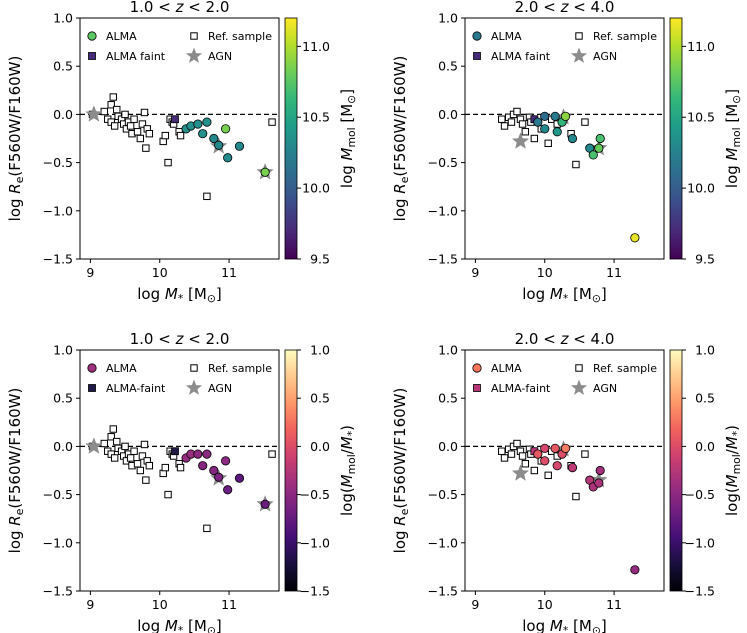 Image resolution: width=747 pixels, height=633 pixels. Describe the element at coordinates (92, 388) in the screenshot. I see `legend-faint-marker` at that location.